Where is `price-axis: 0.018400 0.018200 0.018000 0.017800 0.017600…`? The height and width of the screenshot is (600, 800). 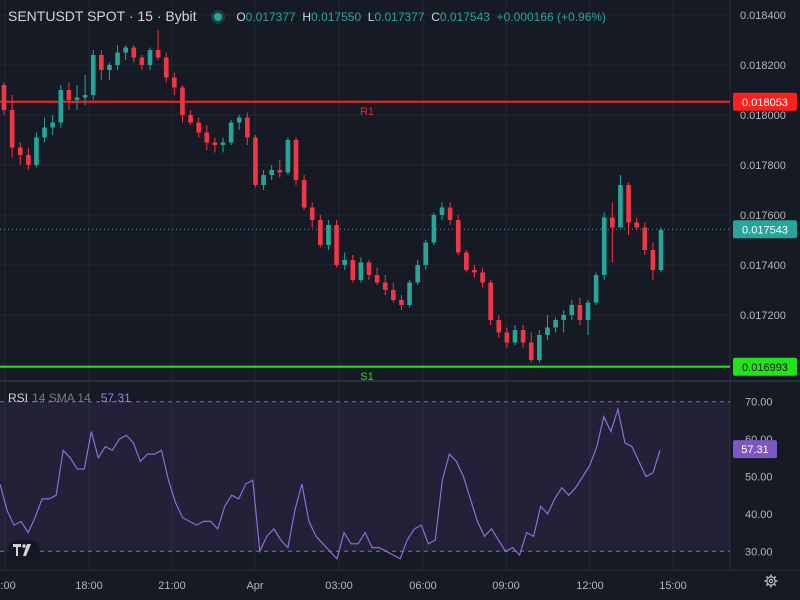 price-axis: 0.018400 0.018200 0.018000 0.017800 0.017600… is located at coordinates (765, 284).